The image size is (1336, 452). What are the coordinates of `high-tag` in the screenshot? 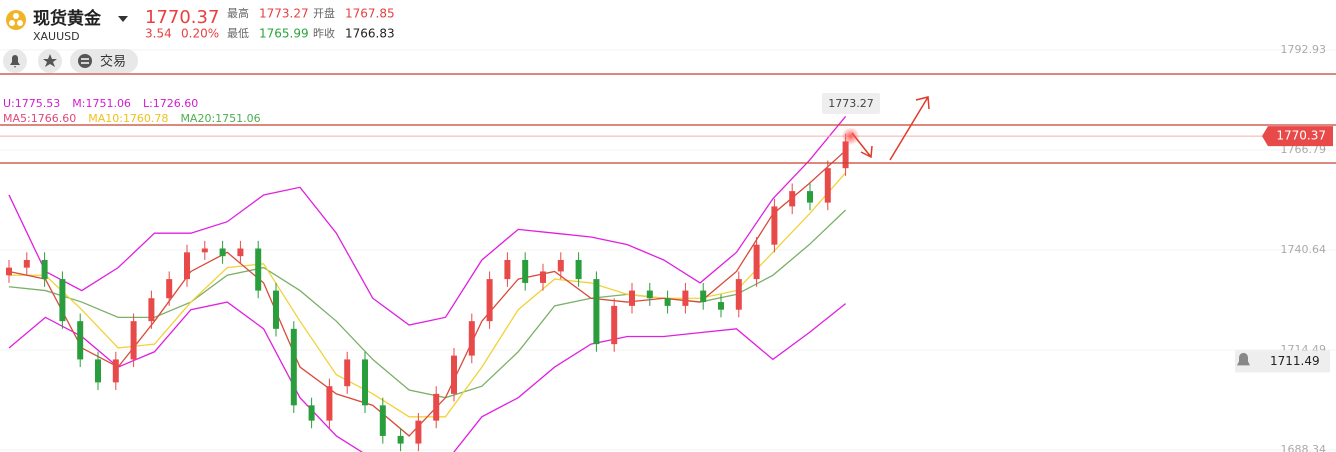 It's located at (851, 103).